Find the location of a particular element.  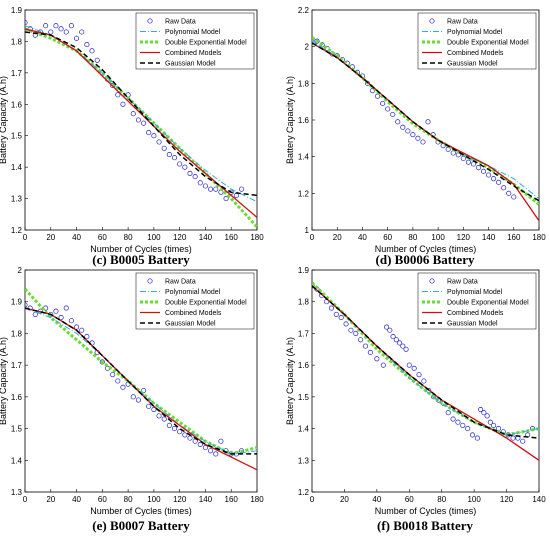

x-tick-label: 100 is located at coordinates (474, 499).